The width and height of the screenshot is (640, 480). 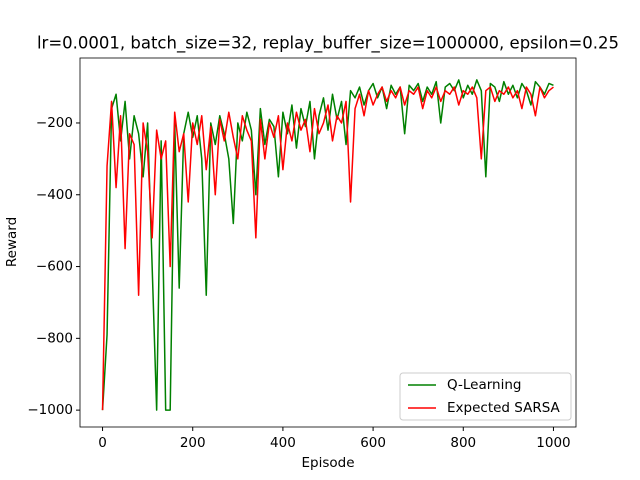 What do you see at coordinates (54, 123) in the screenshot?
I see `y-tick-label: −200` at bounding box center [54, 123].